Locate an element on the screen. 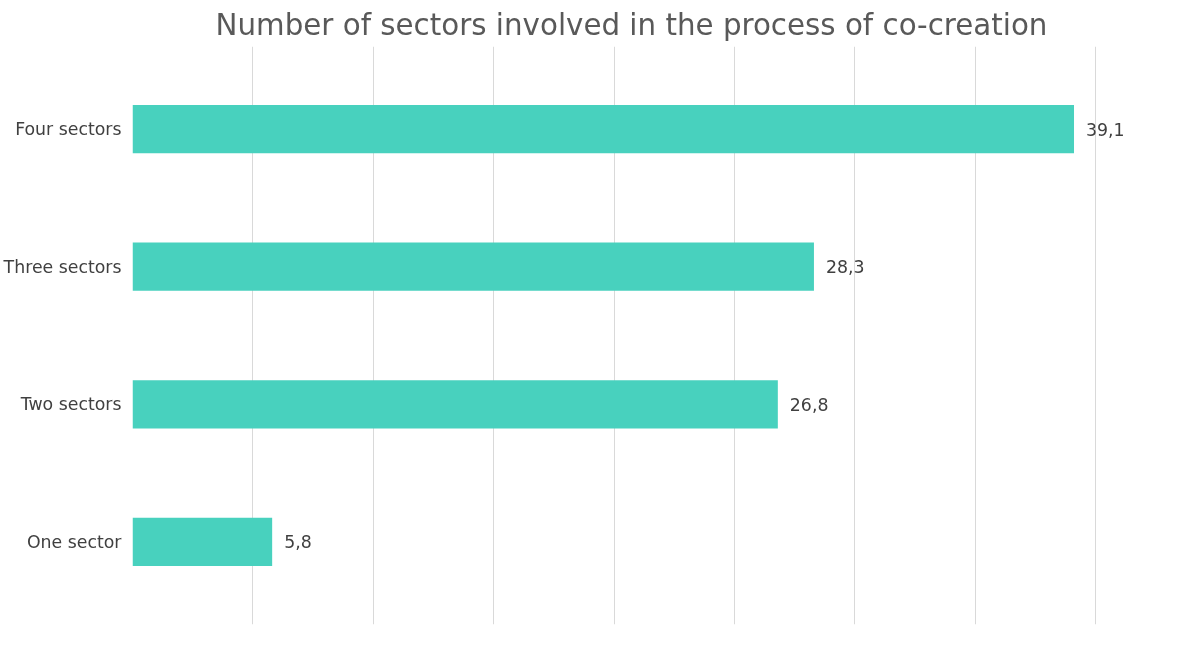  data-label: 39,1 is located at coordinates (1105, 129).